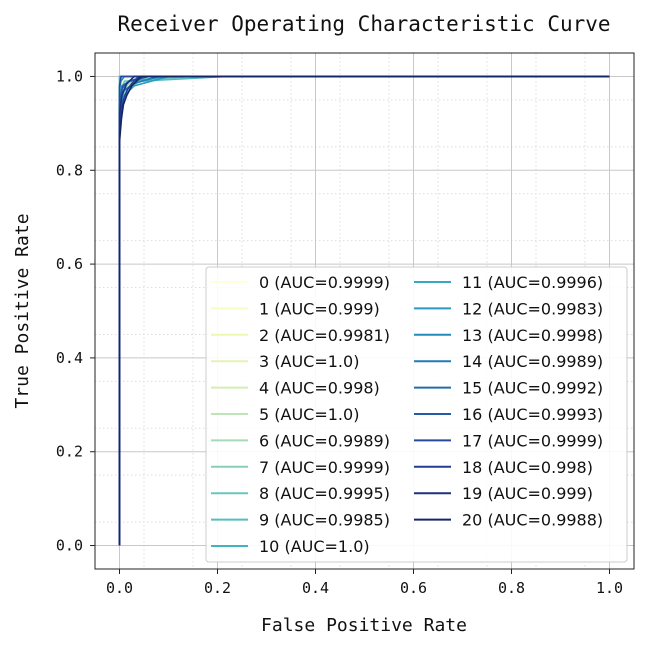 The width and height of the screenshot is (650, 650). I want to click on legend-label-8: 8 (AUC=0.9995), so click(324, 493).